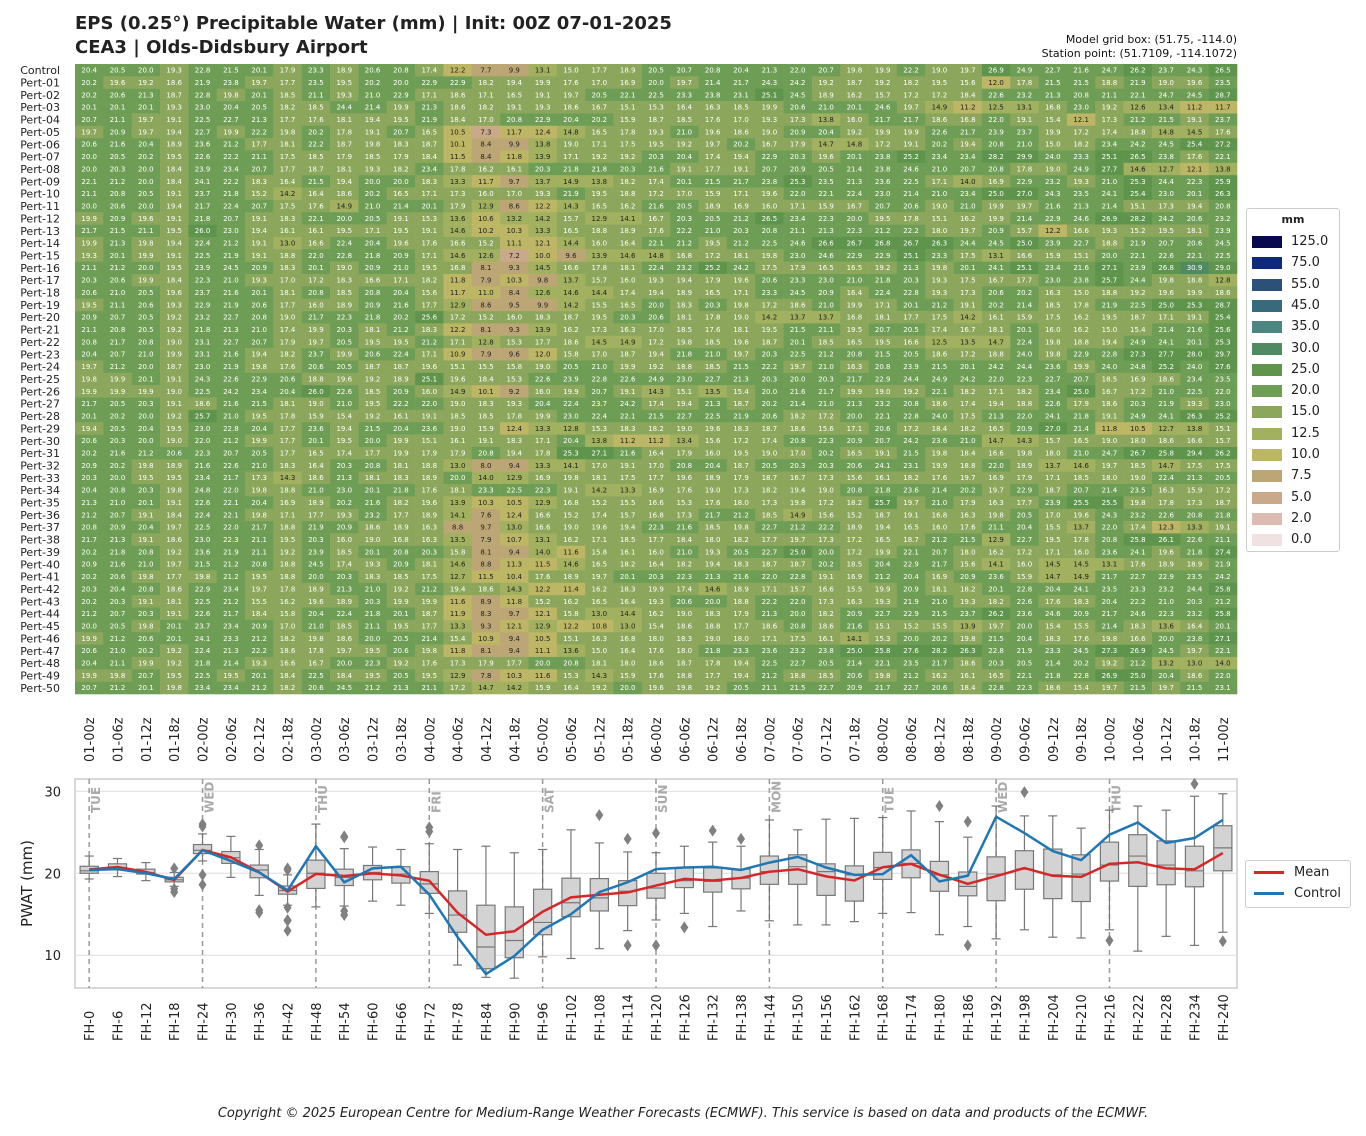 Image resolution: width=1366 pixels, height=1136 pixels. Describe the element at coordinates (628, 83) in the screenshot. I see `cell-value-label: 16.9` at that location.